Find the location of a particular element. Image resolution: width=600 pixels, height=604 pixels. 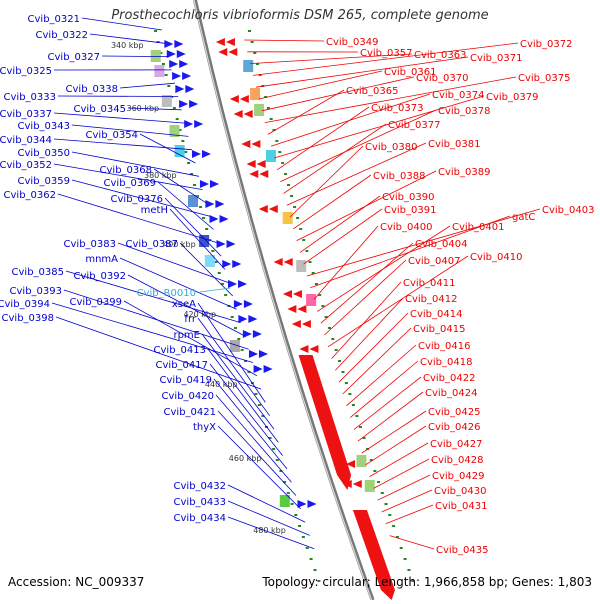

gene-label-right: Cvib_0391 is located at coordinates (410, 210).